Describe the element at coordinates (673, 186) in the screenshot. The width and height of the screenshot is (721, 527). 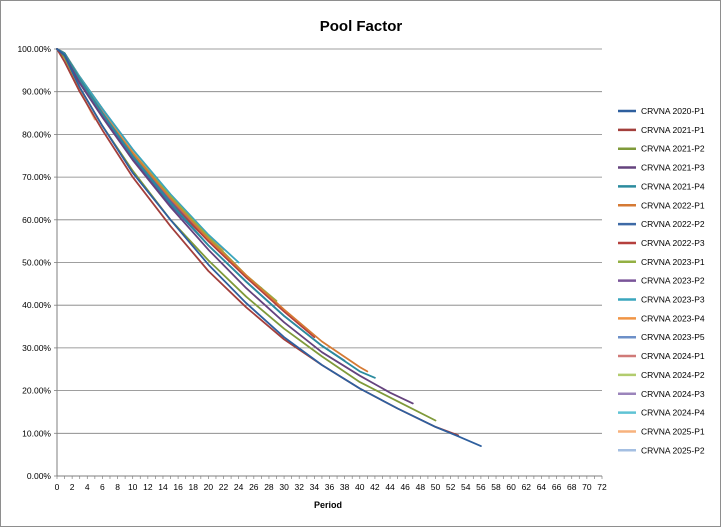
I see `legend-entry: CRVNA 2021-P4` at that location.